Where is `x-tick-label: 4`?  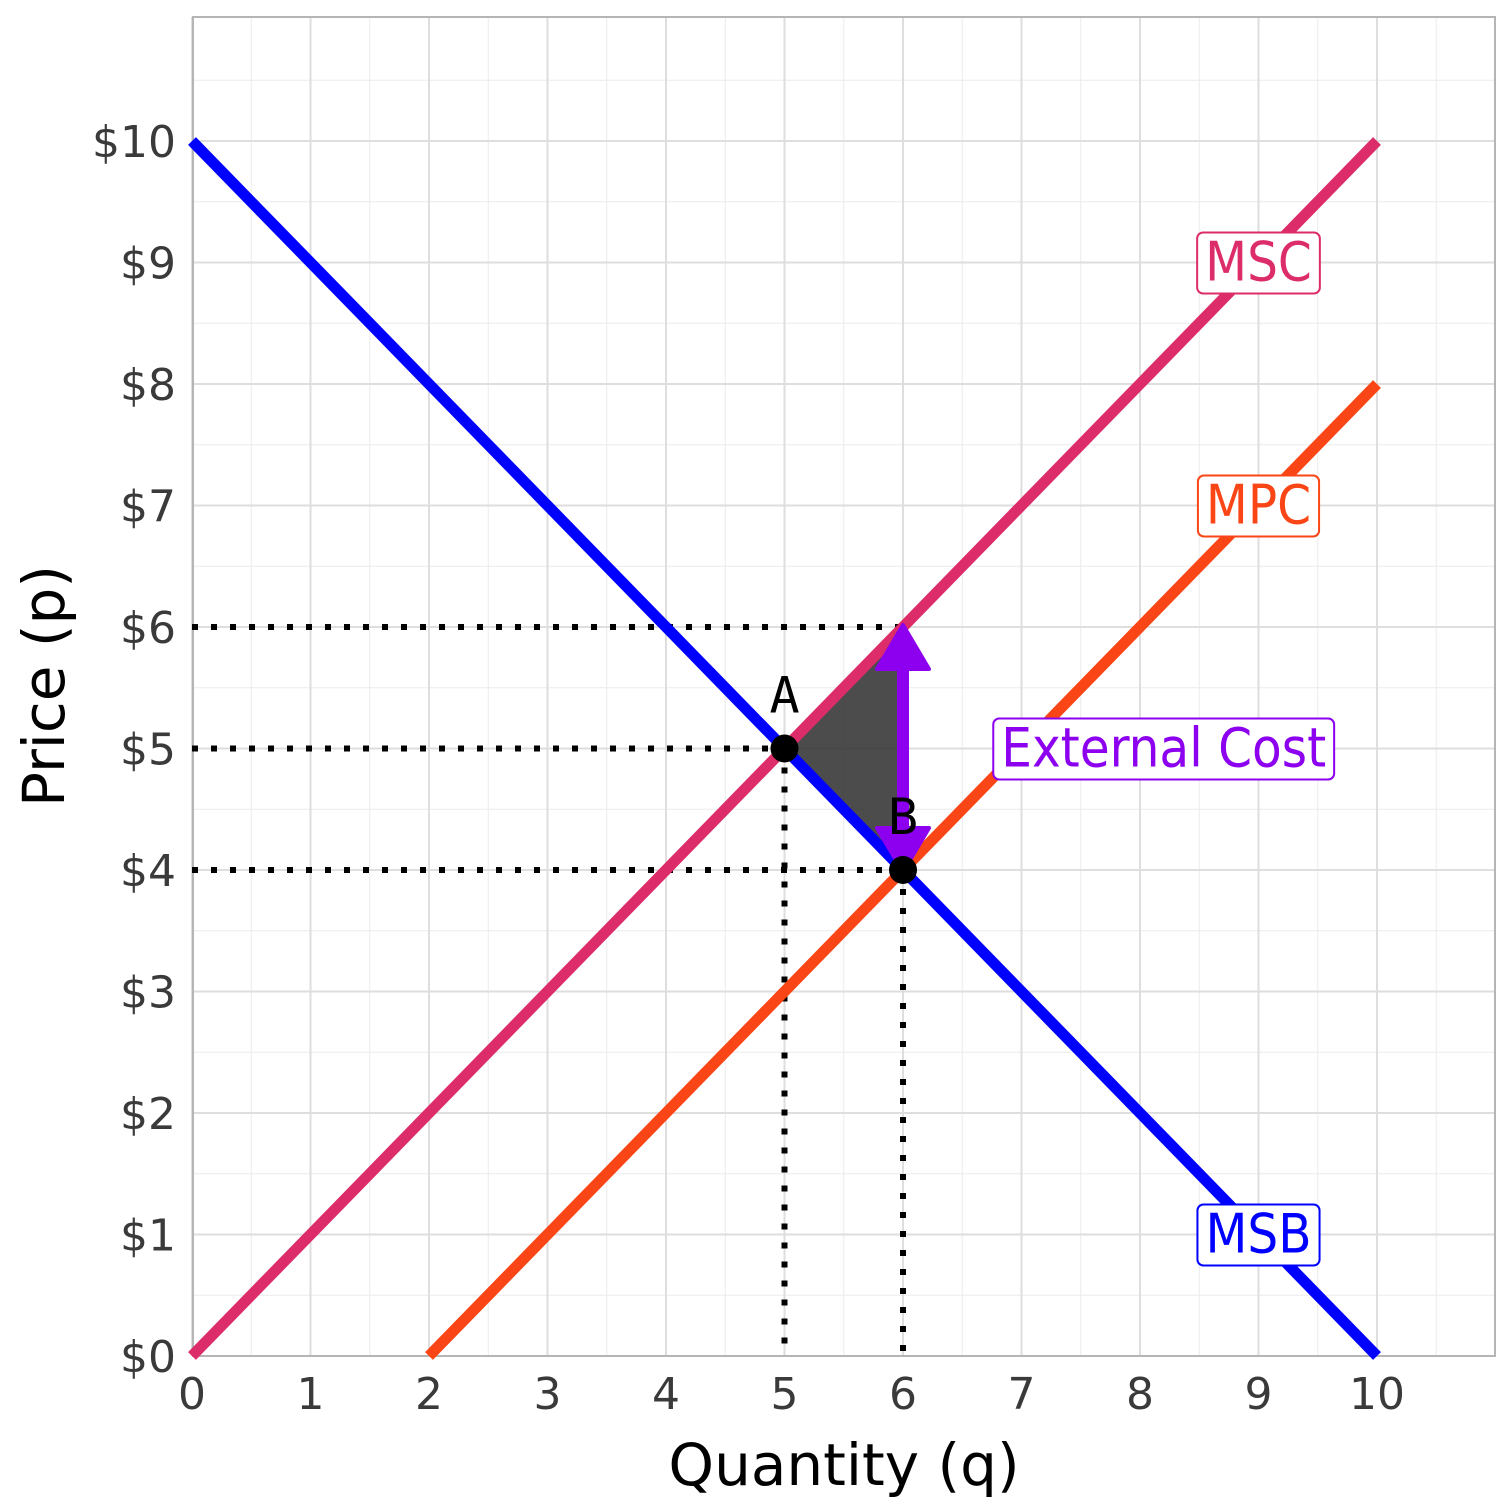 x-tick-label: 4 is located at coordinates (666, 1394).